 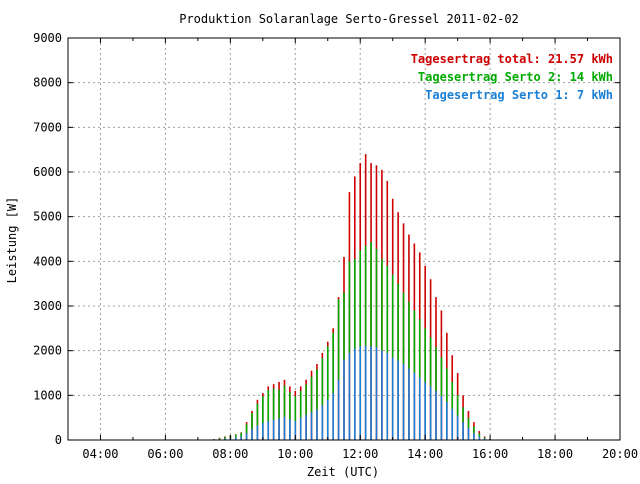 I want to click on x-tick-label: 10:00, so click(x=295, y=454).